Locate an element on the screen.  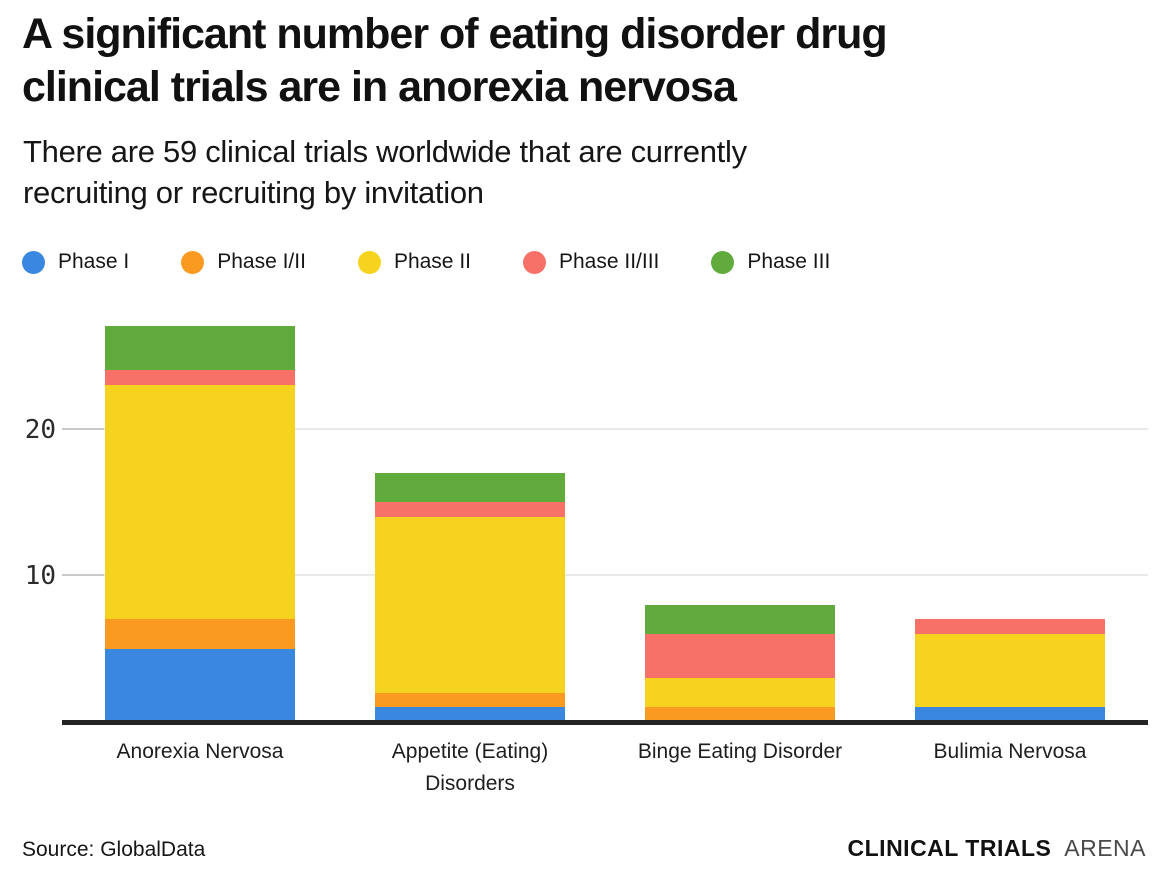
bar-segment-binge-eating-disorder-phase-iii is located at coordinates (740, 619).